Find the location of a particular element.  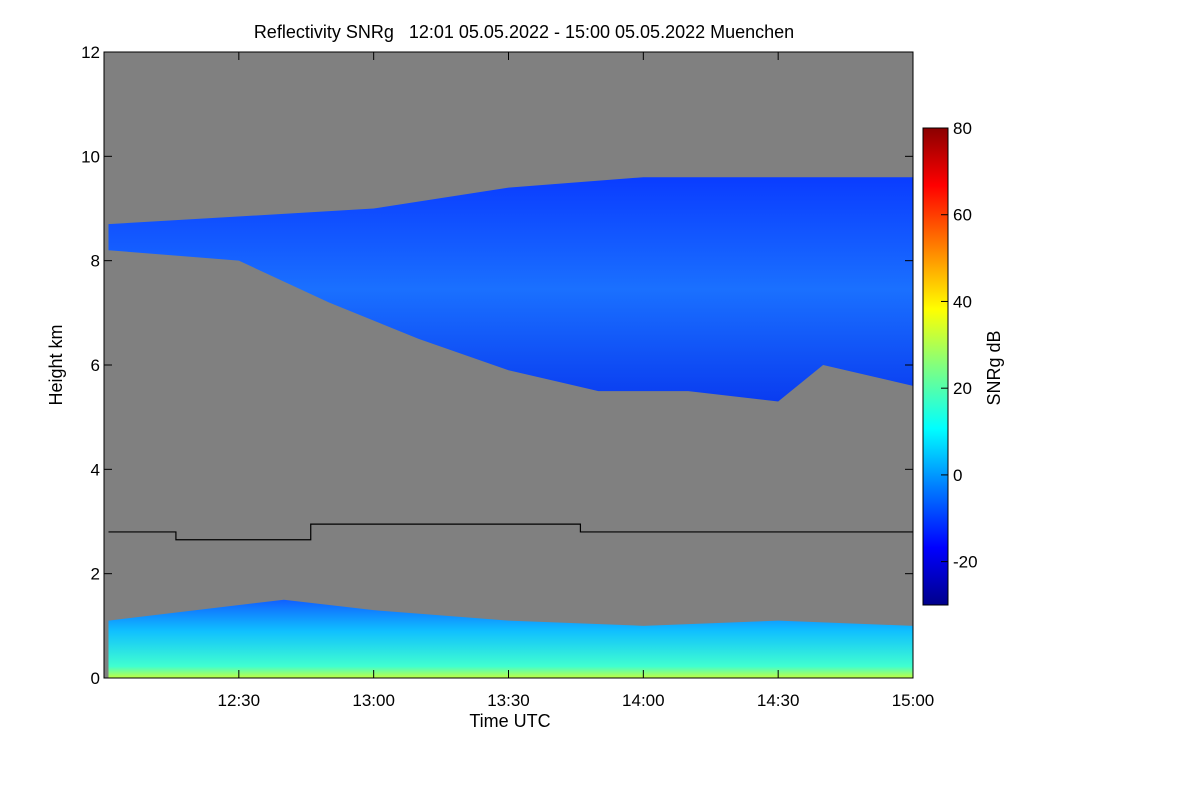

y-tick-label: 4 is located at coordinates (95, 469).